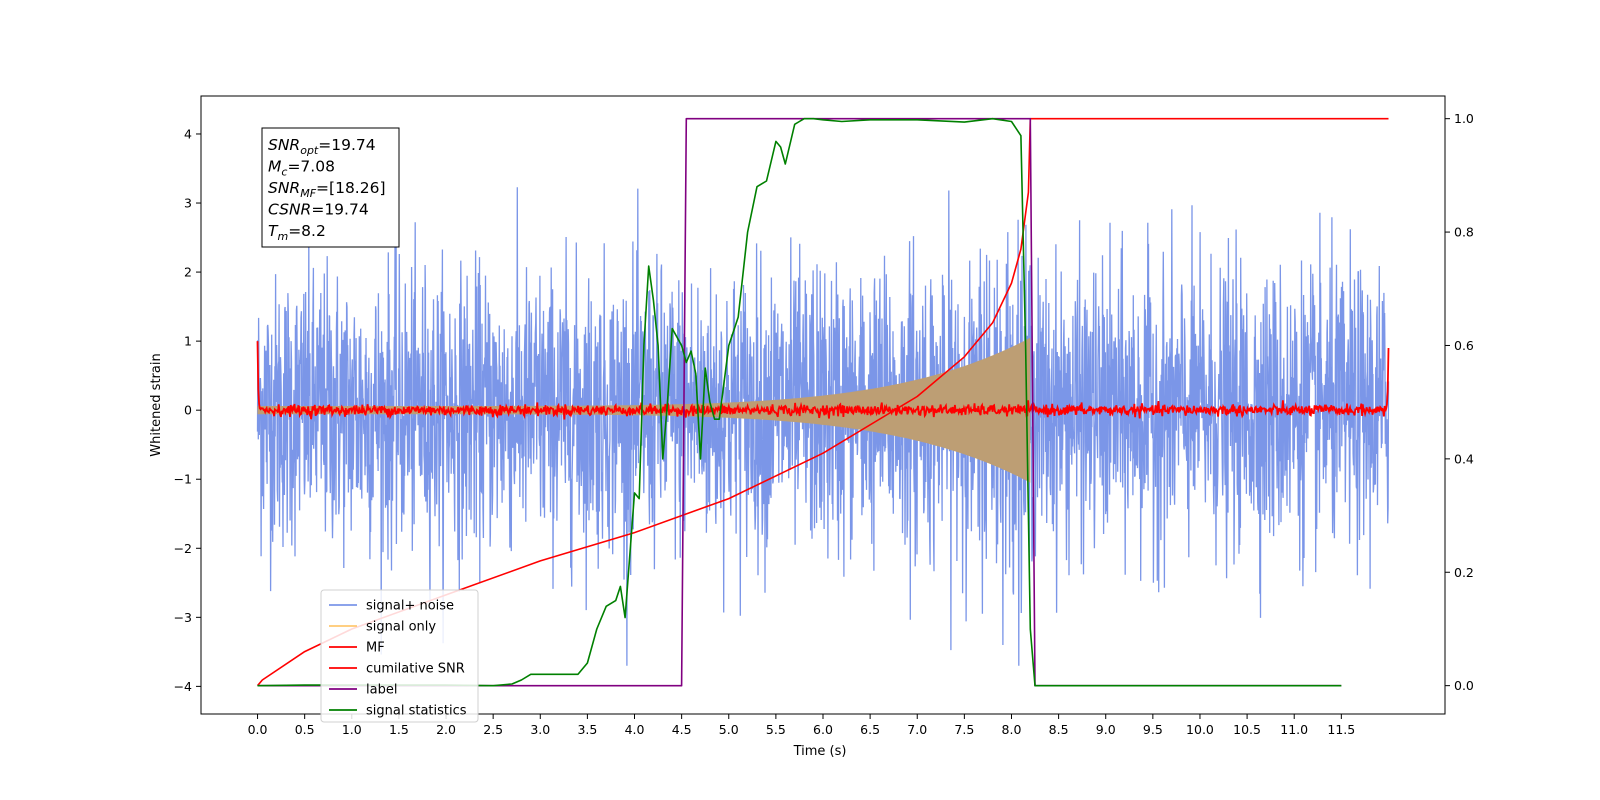 The image size is (1600, 800). Describe the element at coordinates (401, 627) in the screenshot. I see `legend-label: signal only` at that location.